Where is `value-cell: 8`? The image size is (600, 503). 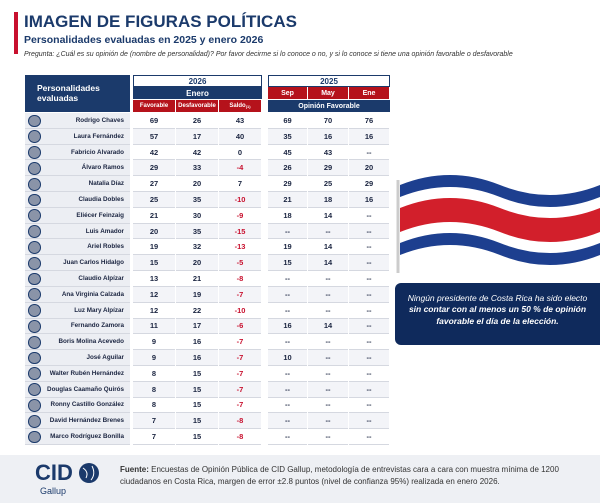
value-cell: 8 is located at coordinates (154, 405).